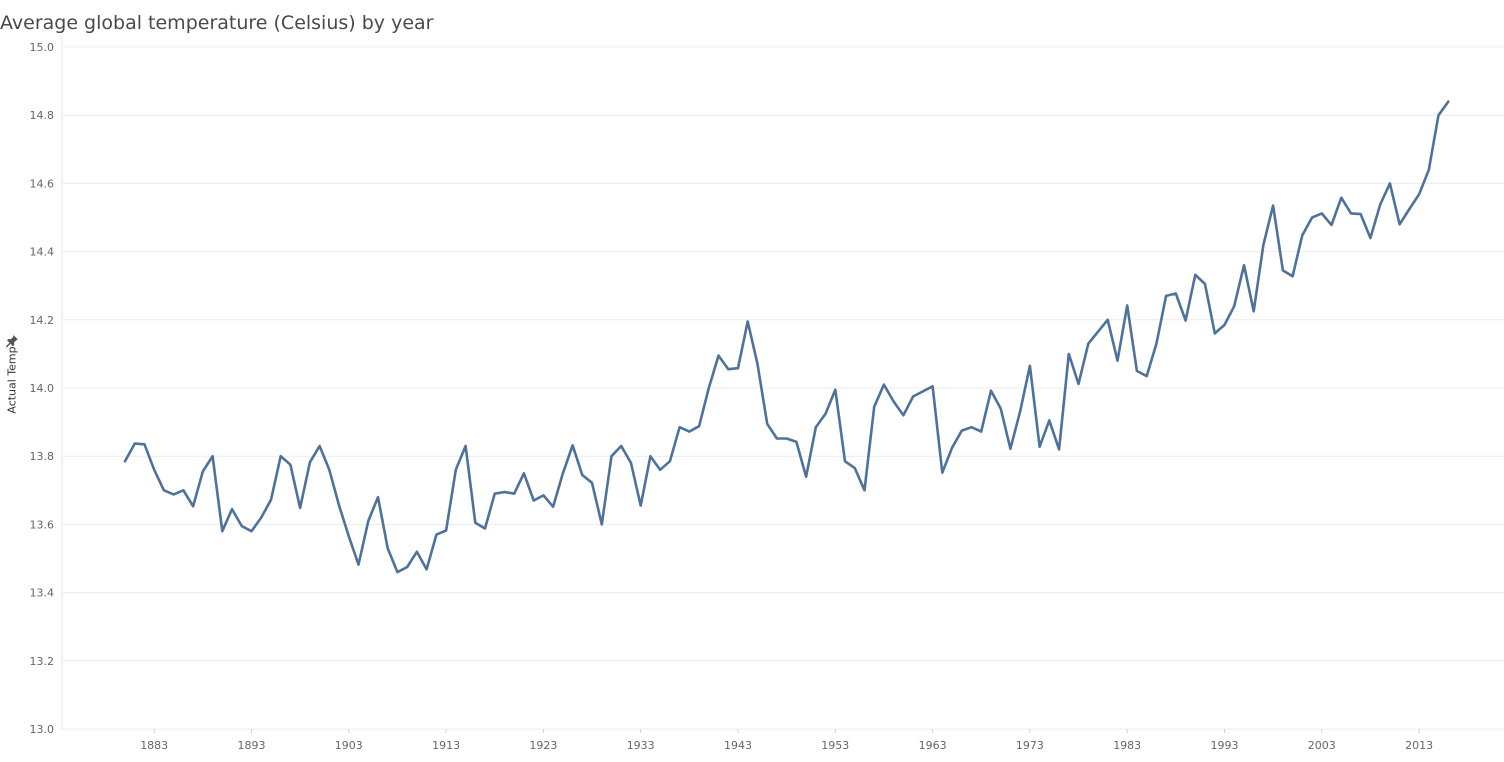 This screenshot has height=762, width=1504. Describe the element at coordinates (738, 745) in the screenshot. I see `x-tick-label: 1943` at that location.